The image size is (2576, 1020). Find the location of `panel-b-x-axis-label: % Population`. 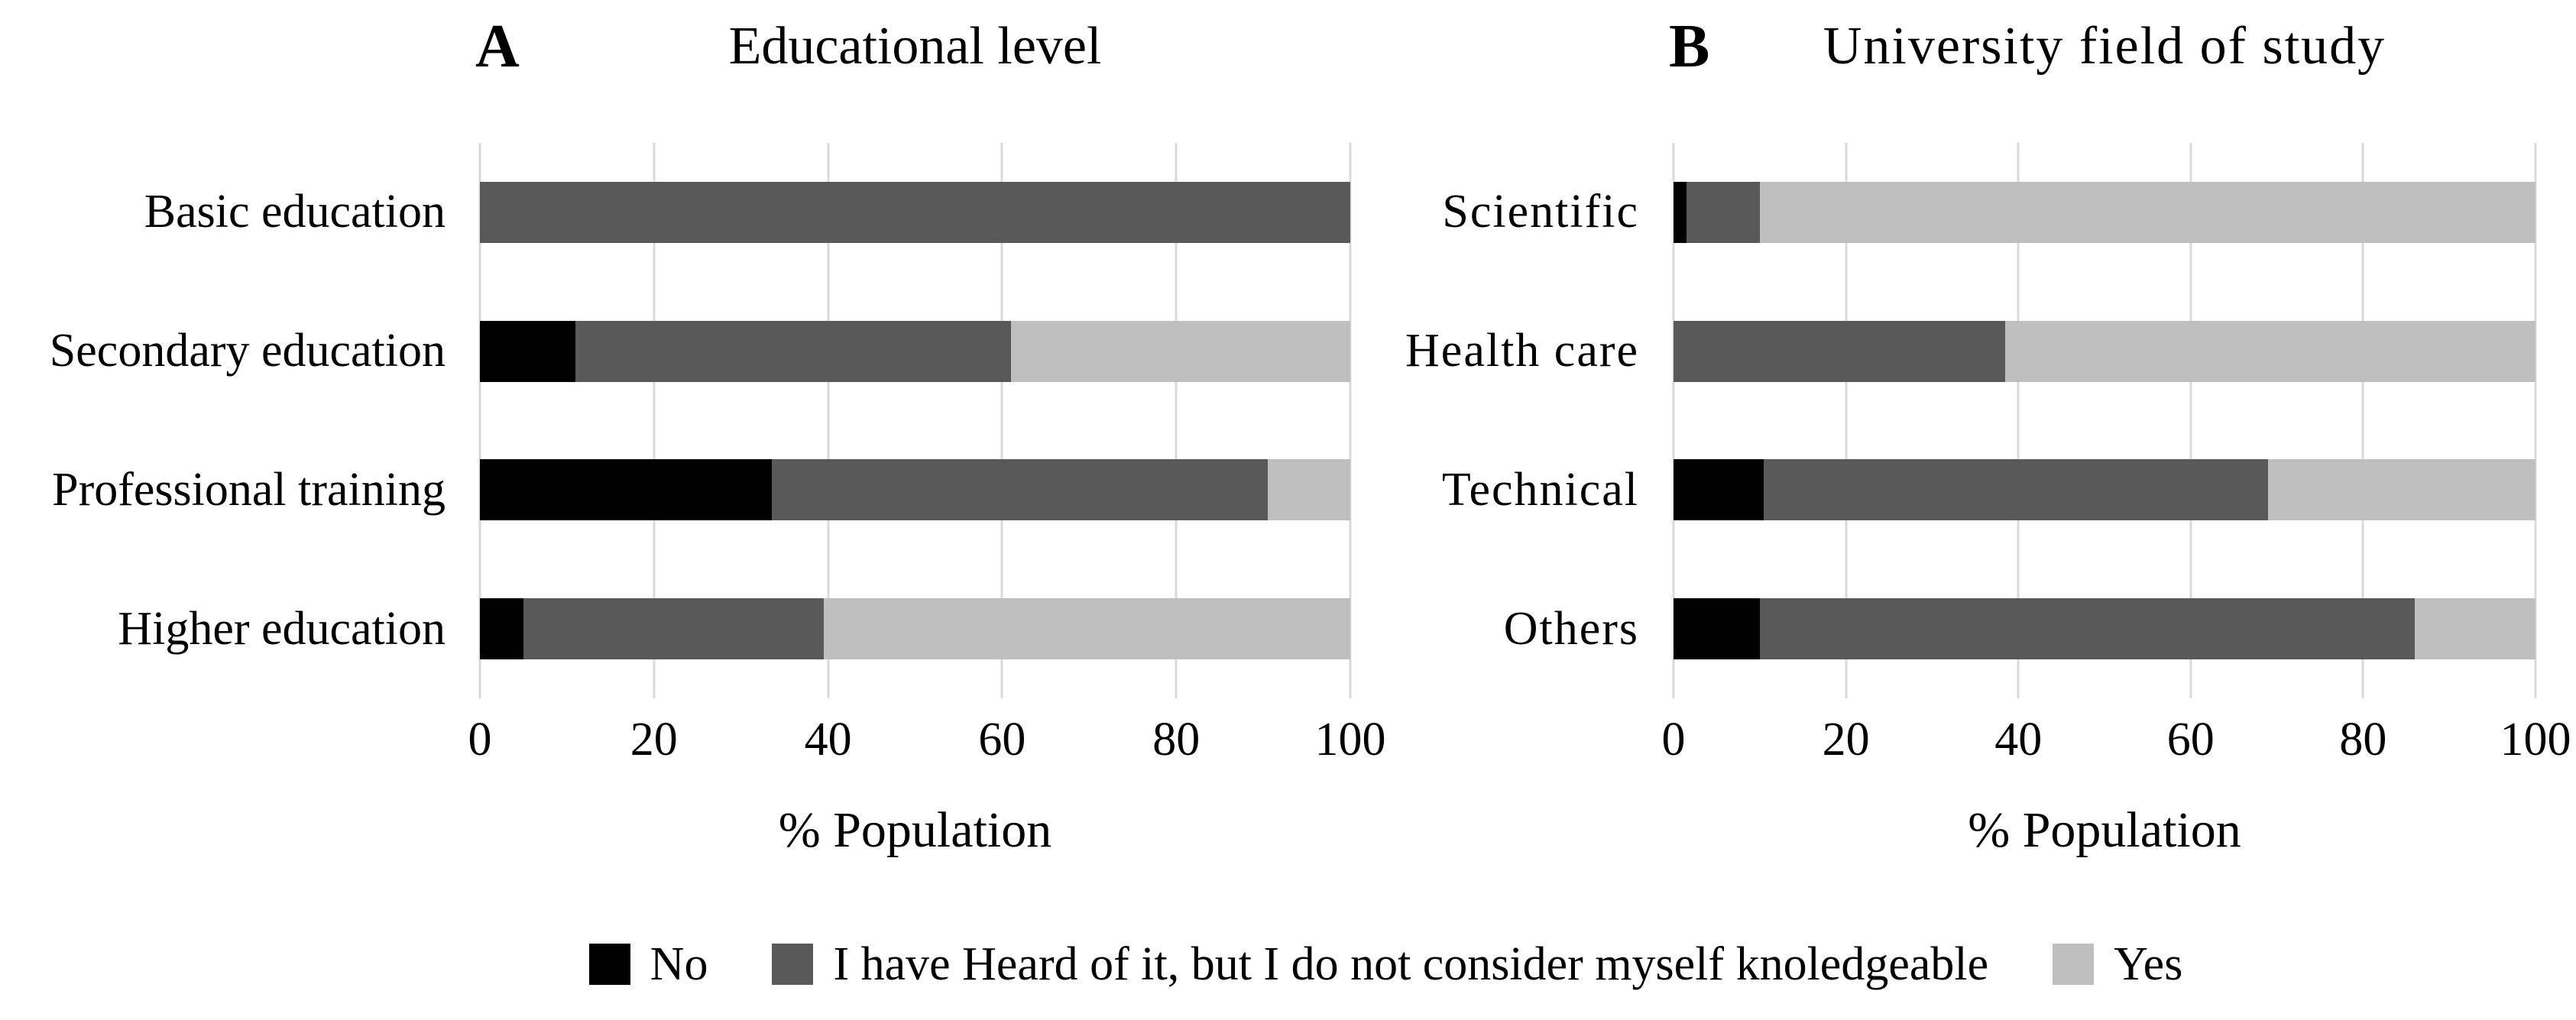

panel-b-x-axis-label: % Population is located at coordinates (2104, 830).